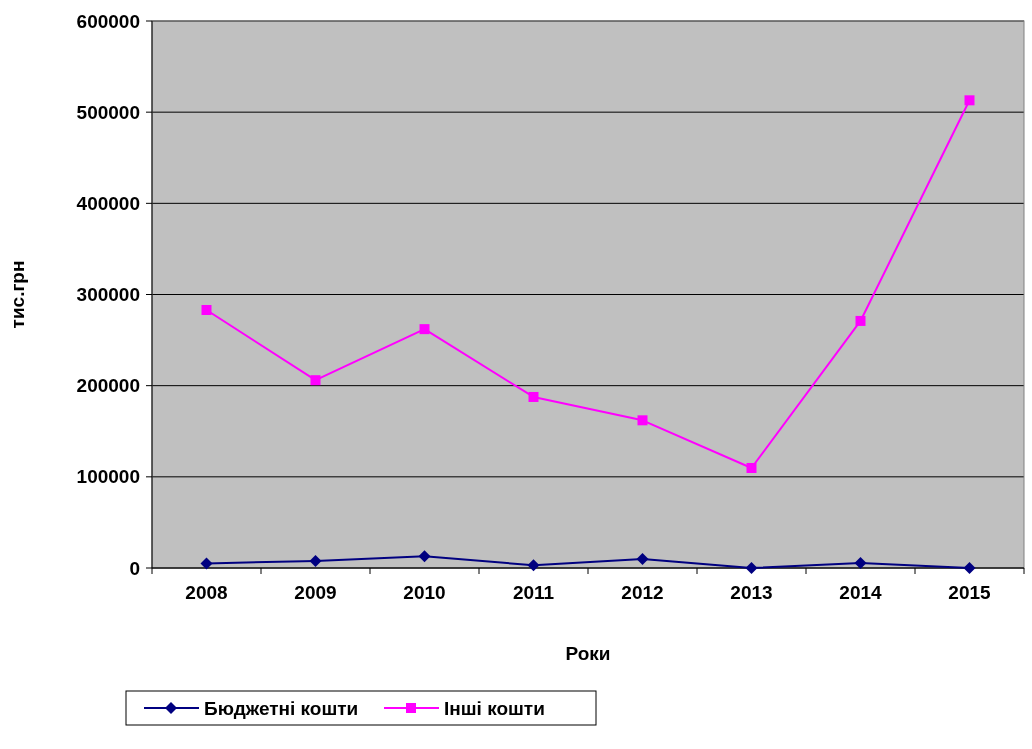  What do you see at coordinates (642, 592) in the screenshot?
I see `x-tick-label: 2012` at bounding box center [642, 592].